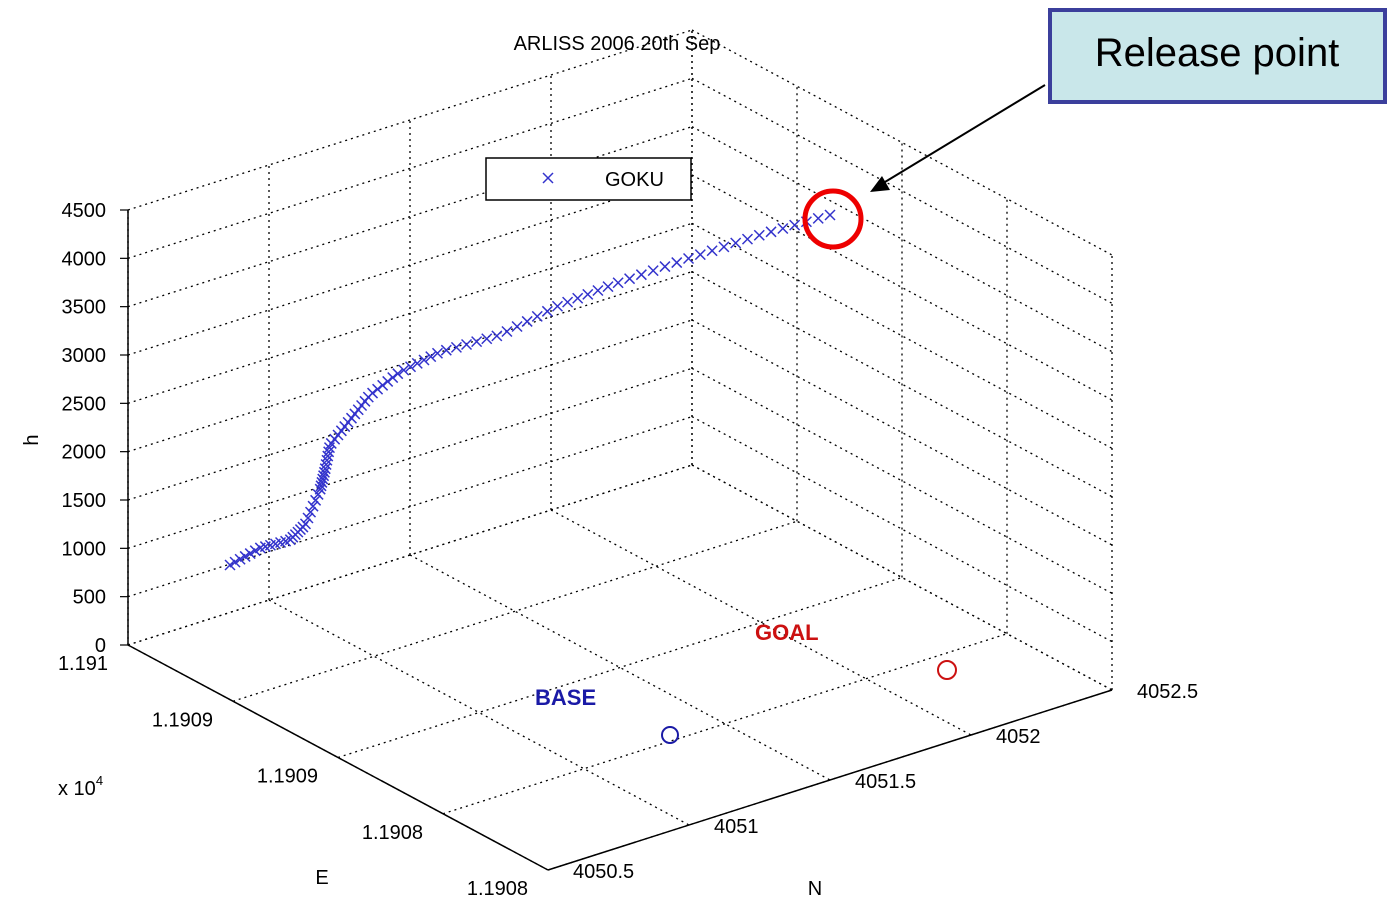  I want to click on x-axis-label: E, so click(321, 878).